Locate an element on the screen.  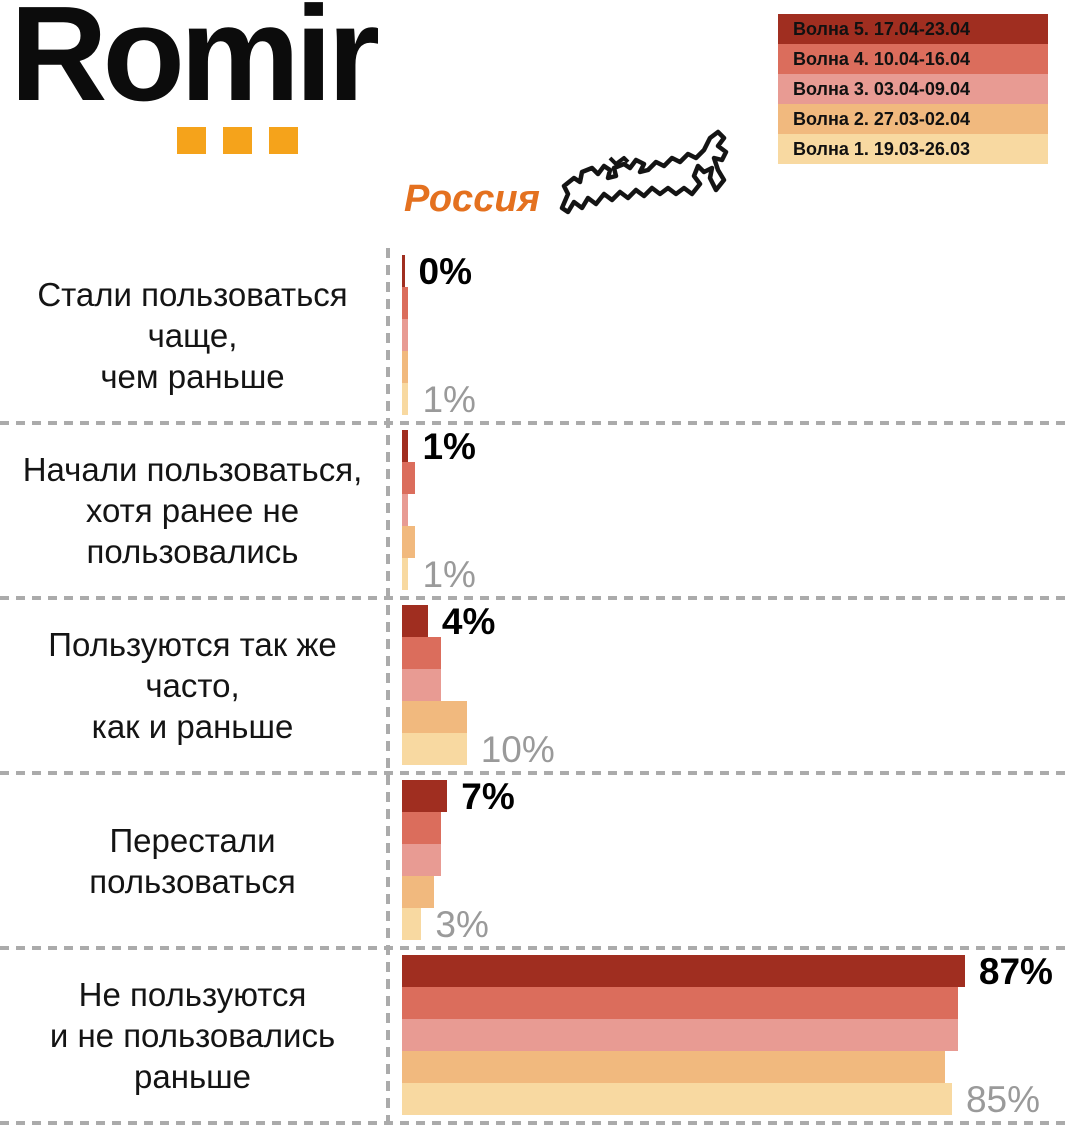
category-label: Пользуются так же часто, как и раньше is located at coordinates (192, 685).